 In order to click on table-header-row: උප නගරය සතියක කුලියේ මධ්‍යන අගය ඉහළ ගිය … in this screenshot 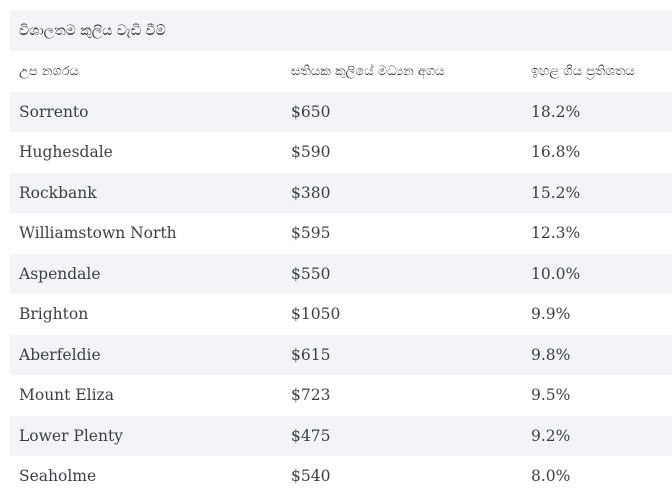, I will do `click(341, 71)`.